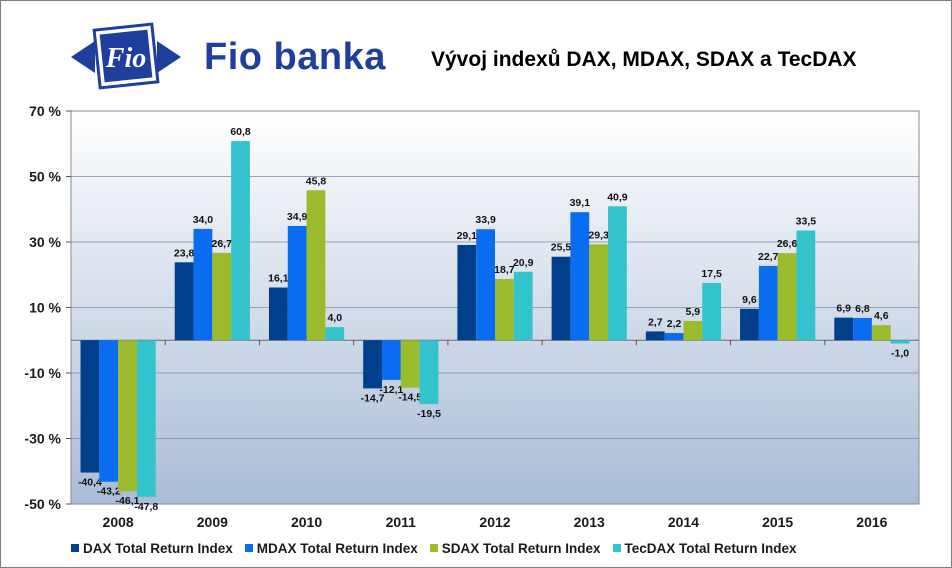 This screenshot has width=952, height=568. Describe the element at coordinates (410, 398) in the screenshot. I see `data-label: -14,5` at that location.